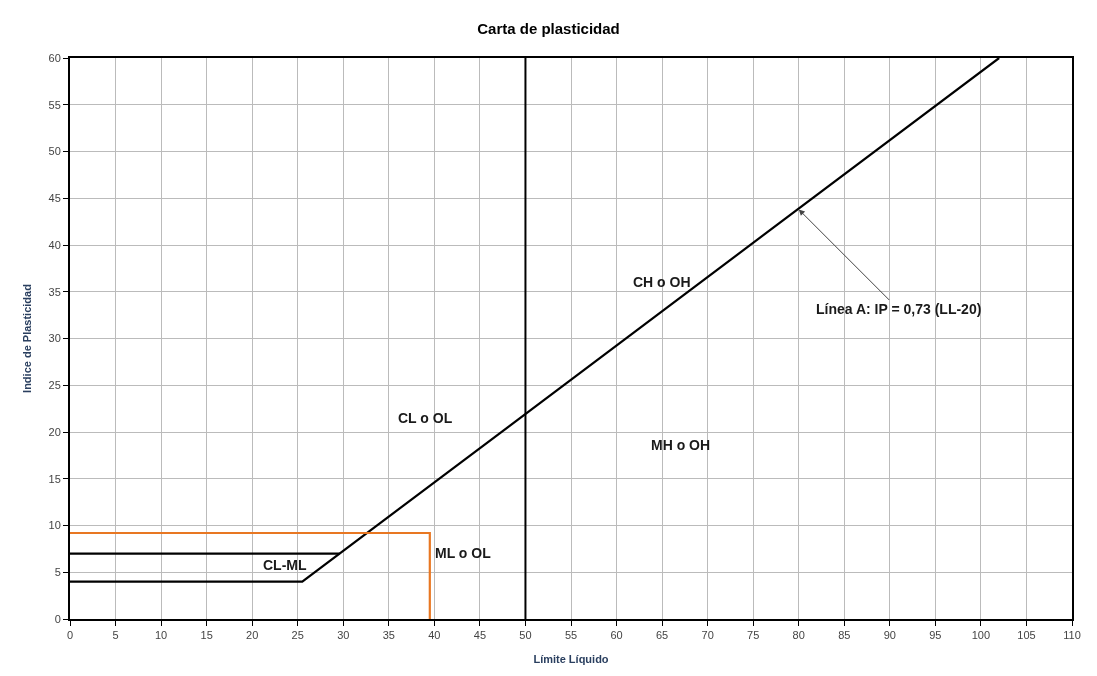  What do you see at coordinates (70, 635) in the screenshot?
I see `x-tick-label: 0` at bounding box center [70, 635].